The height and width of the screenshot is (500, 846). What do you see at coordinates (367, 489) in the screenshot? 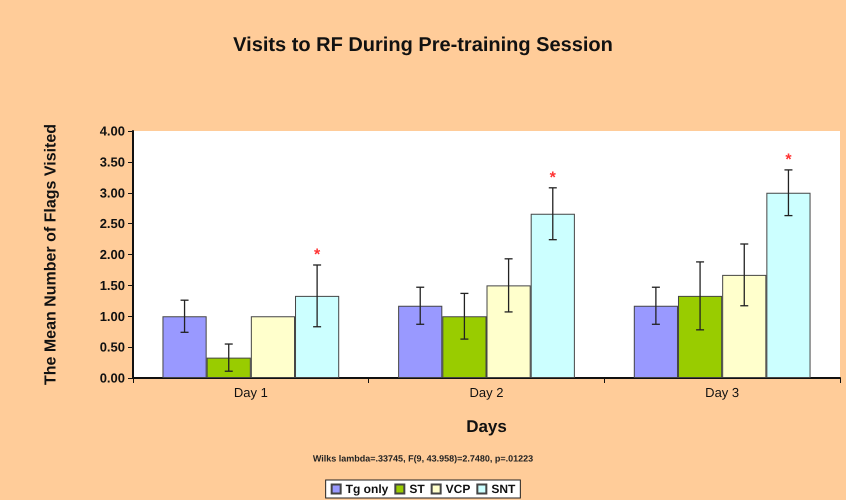
I see `legend-label: Tg only` at bounding box center [367, 489].